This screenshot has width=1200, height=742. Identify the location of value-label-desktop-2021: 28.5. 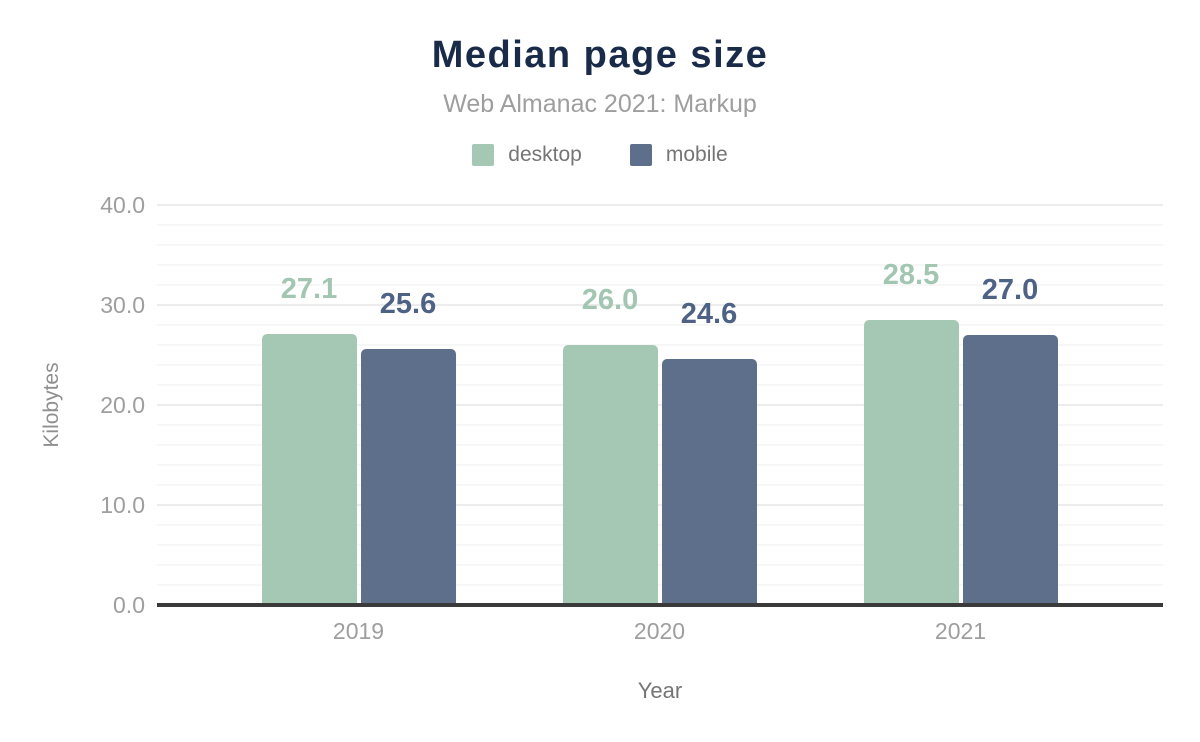
(911, 275).